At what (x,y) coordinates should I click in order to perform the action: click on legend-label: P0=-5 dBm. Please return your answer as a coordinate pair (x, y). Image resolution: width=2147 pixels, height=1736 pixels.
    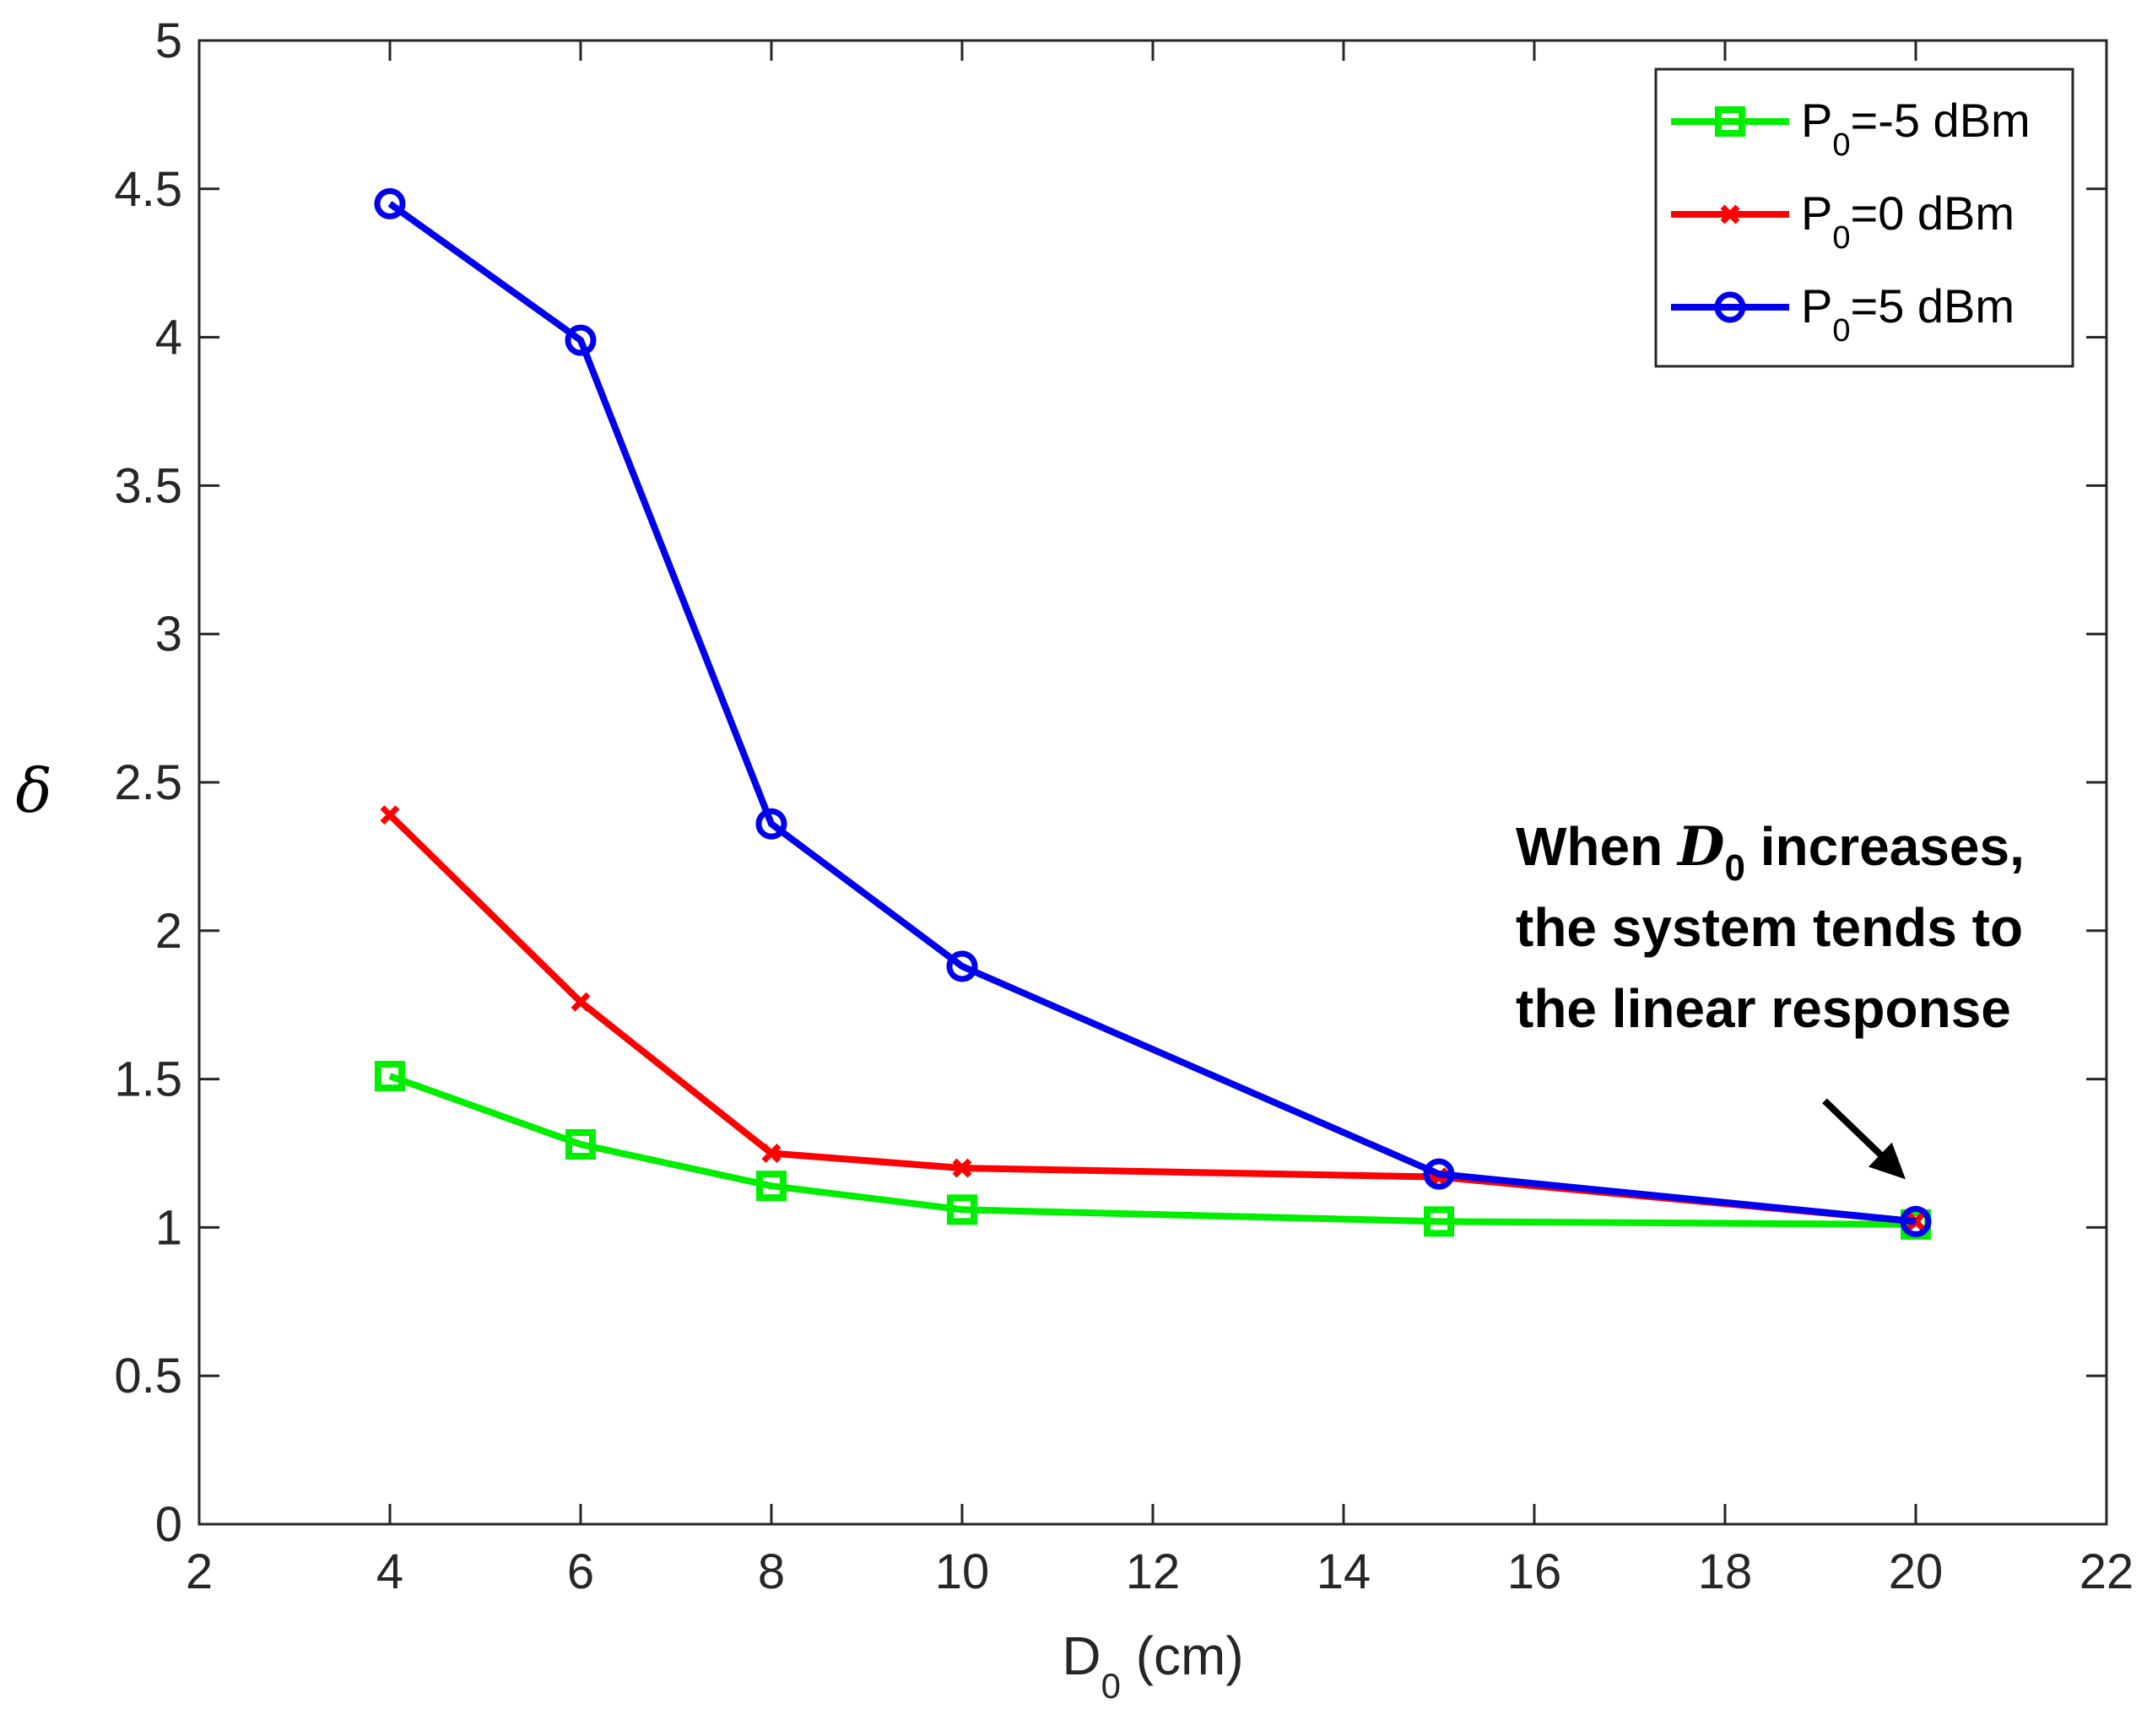
    Looking at the image, I should click on (1916, 128).